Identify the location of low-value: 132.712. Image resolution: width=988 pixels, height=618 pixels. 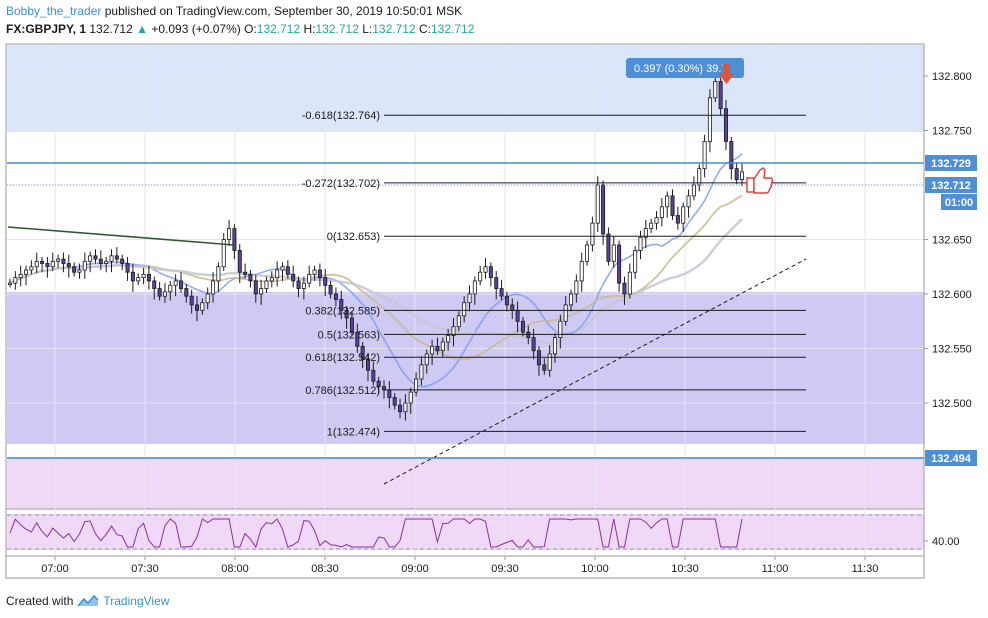
(394, 29).